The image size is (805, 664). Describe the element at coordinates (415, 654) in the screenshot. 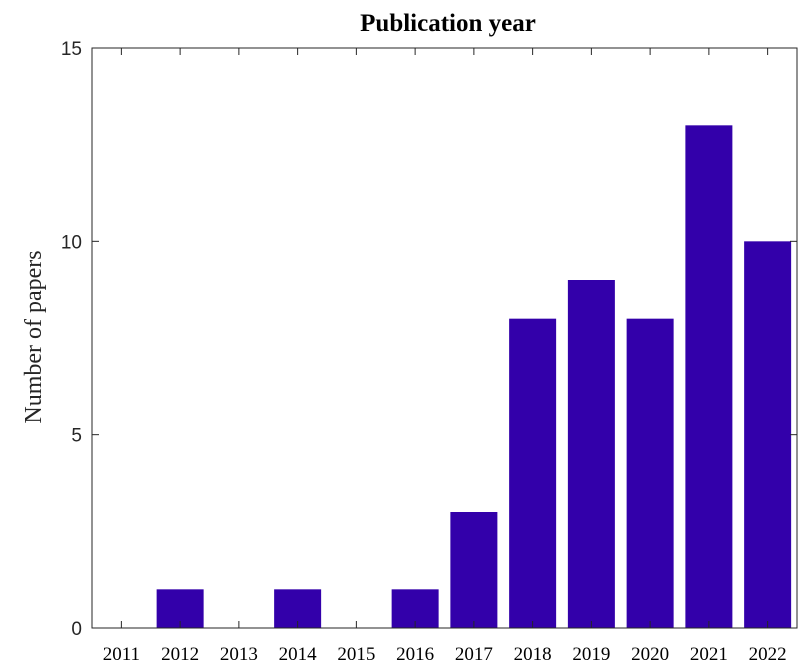

I see `x-tick-label: 2016` at that location.